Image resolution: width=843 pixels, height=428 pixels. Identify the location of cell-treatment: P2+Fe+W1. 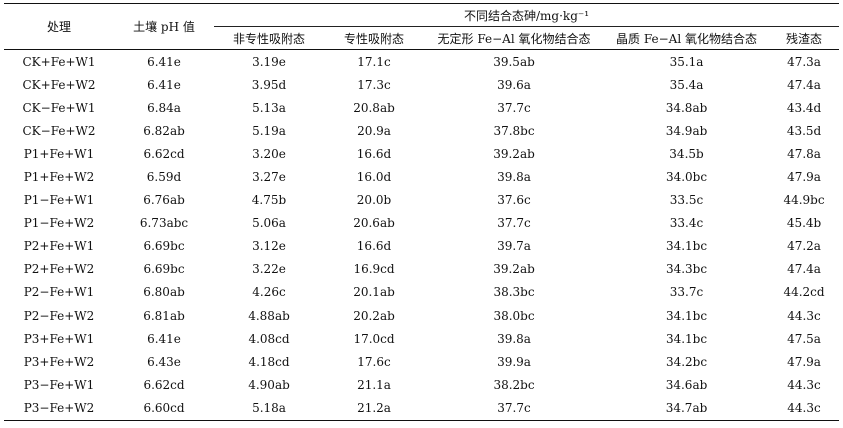
(59, 246).